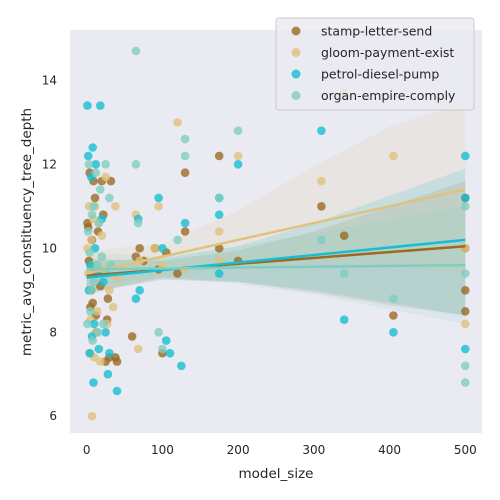 The image size is (500, 500). What do you see at coordinates (27, 232) in the screenshot?
I see `y-axis-label: metric_avg_constituency_tree_depth` at bounding box center [27, 232].